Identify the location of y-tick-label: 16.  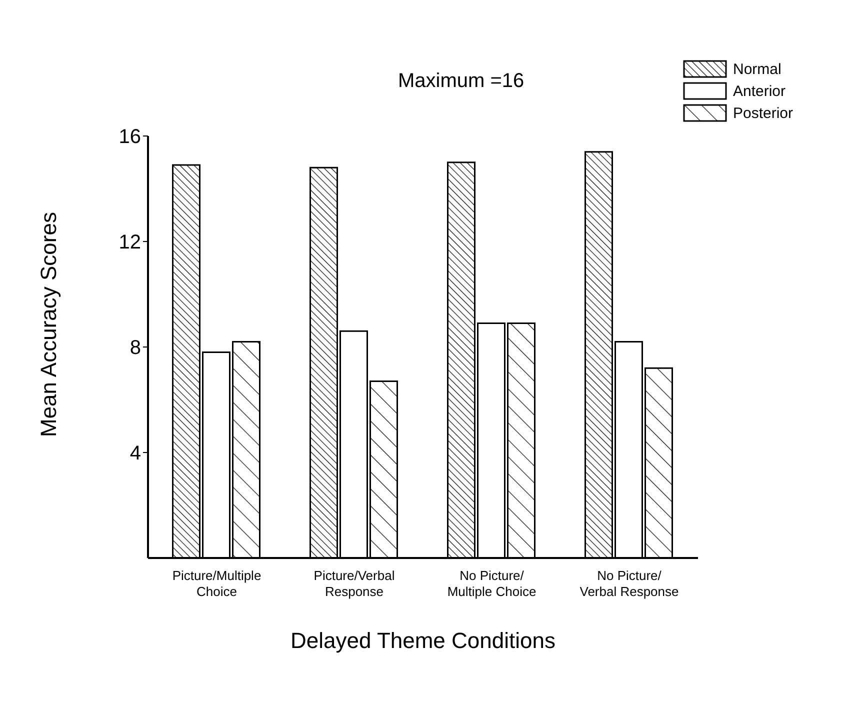
(129, 137).